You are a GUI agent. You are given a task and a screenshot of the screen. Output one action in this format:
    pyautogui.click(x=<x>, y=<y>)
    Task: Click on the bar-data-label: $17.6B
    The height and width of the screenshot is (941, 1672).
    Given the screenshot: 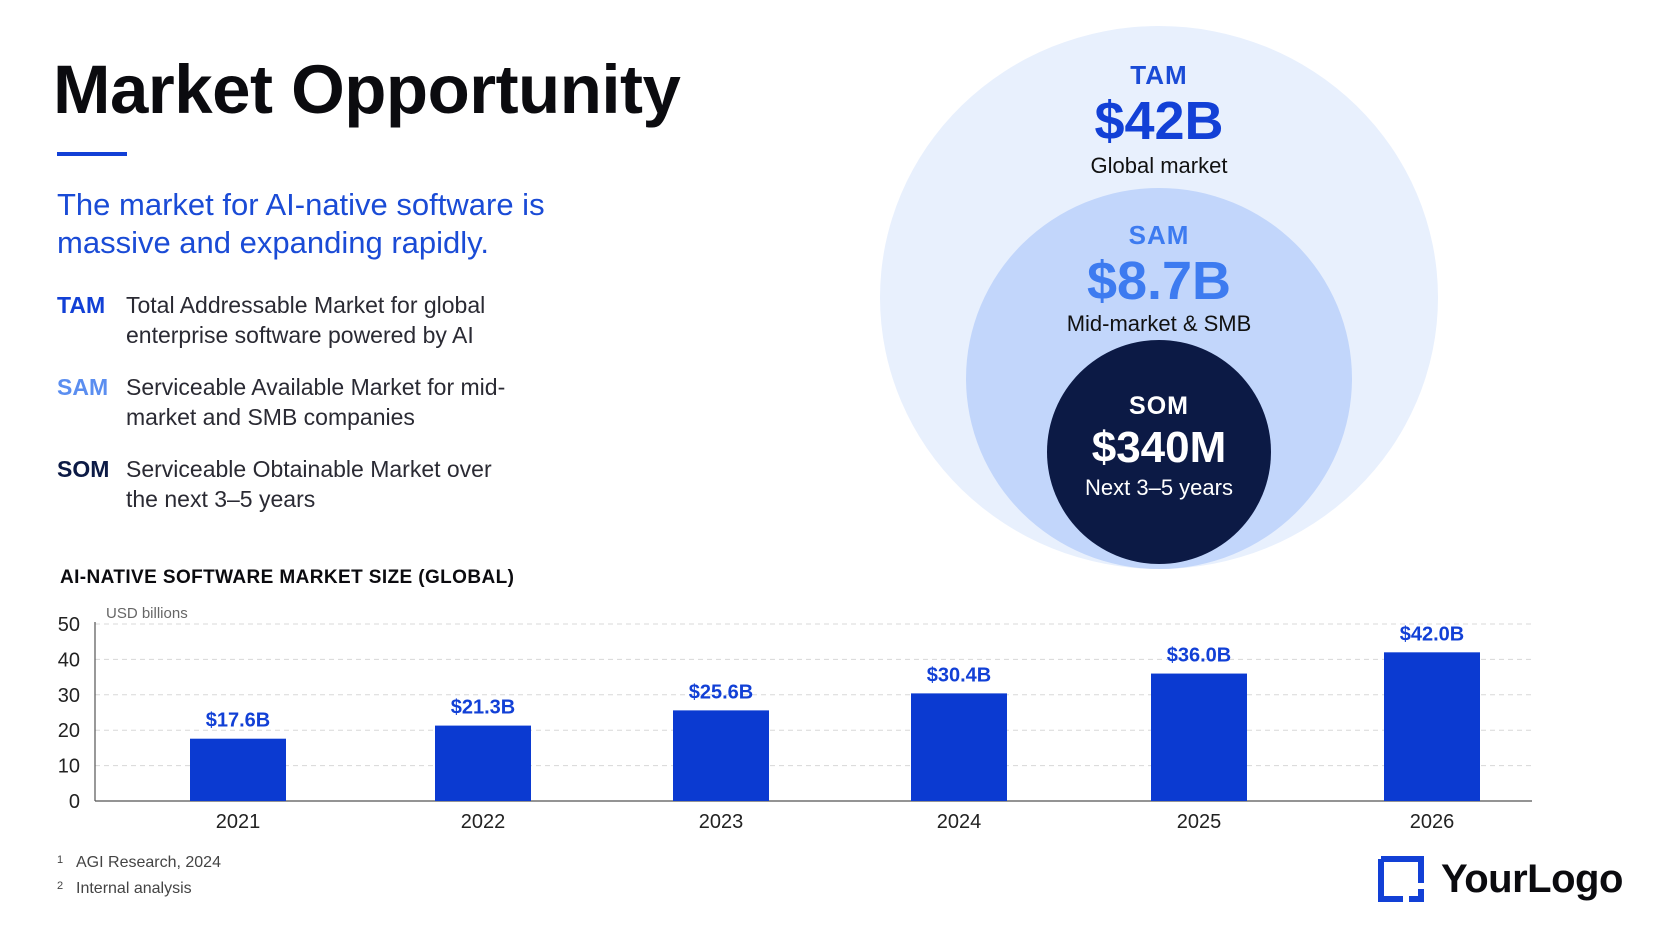 What is the action you would take?
    pyautogui.click(x=238, y=721)
    